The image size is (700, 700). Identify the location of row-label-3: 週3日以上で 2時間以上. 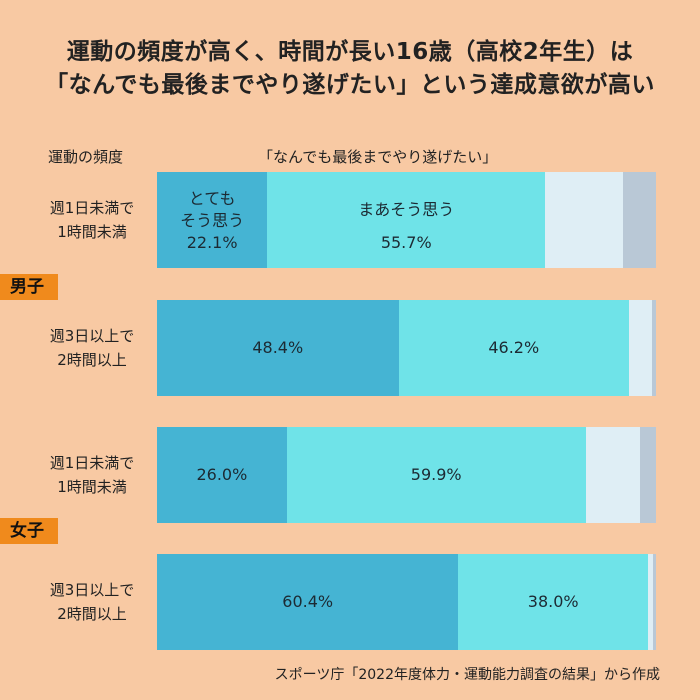
(92, 602).